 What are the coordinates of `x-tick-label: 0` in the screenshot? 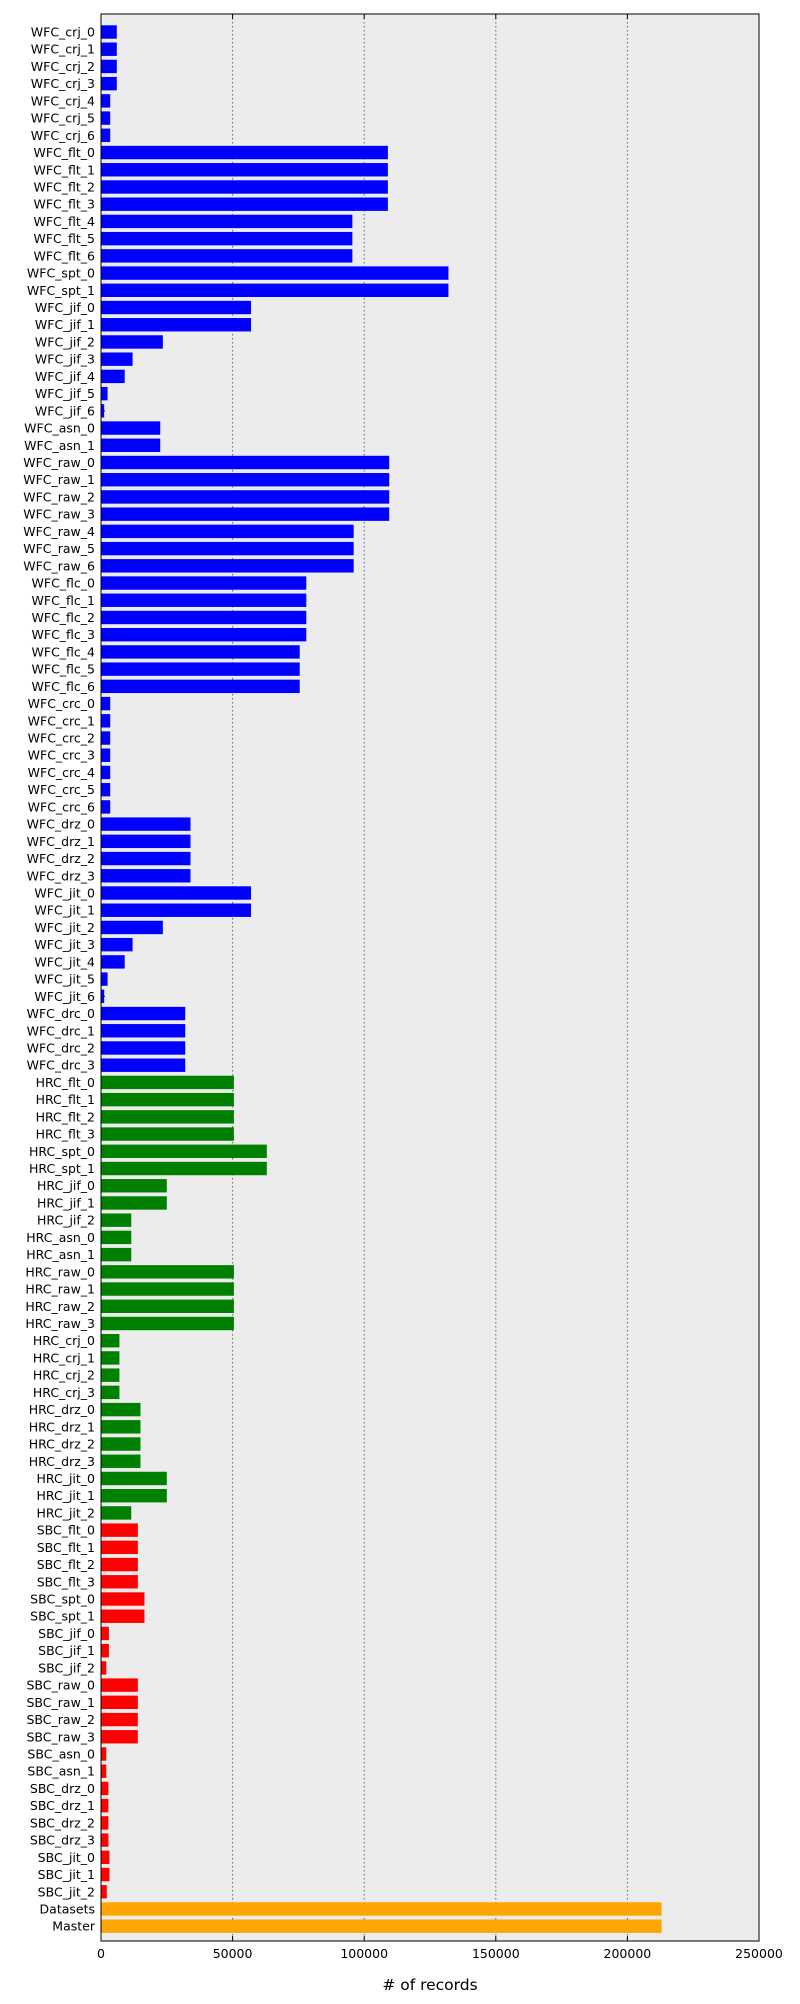 It's located at (101, 1953).